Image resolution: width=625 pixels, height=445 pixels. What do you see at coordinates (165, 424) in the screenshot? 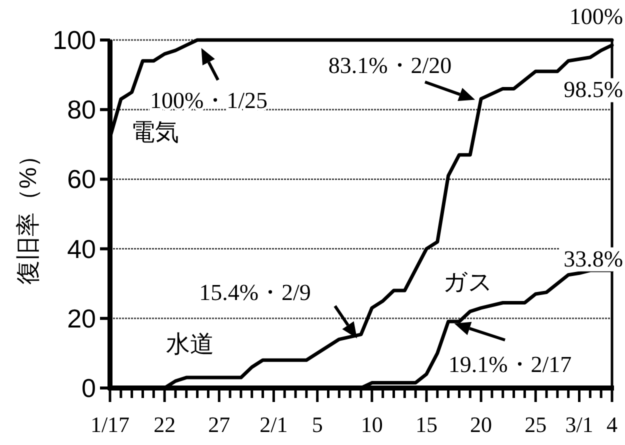
I see `x-tick-label: 22` at bounding box center [165, 424].